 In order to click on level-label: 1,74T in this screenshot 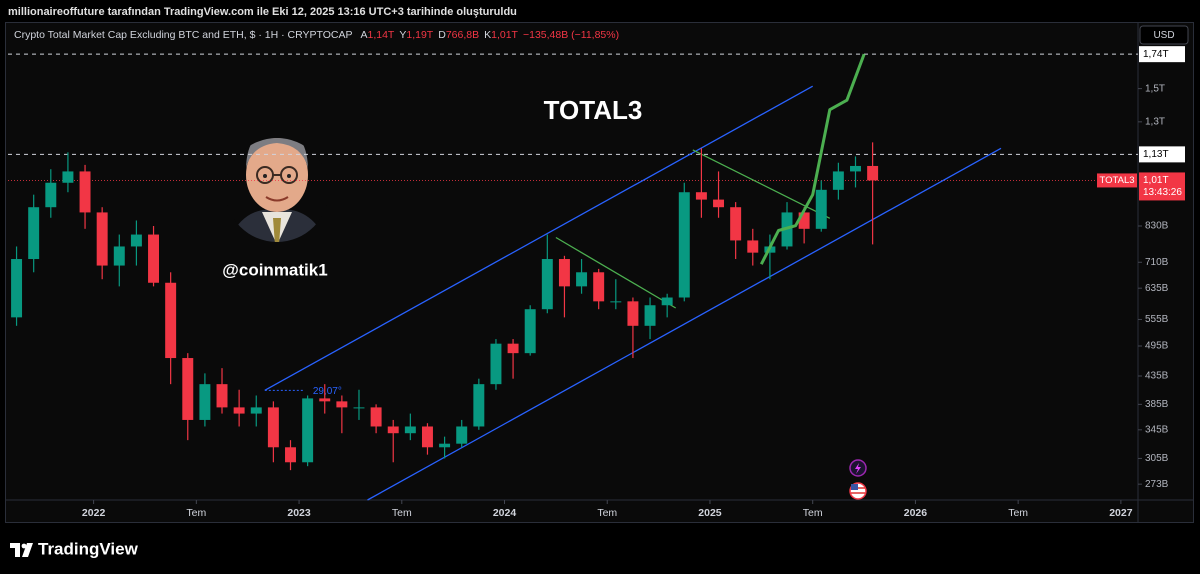, I will do `click(1156, 54)`.